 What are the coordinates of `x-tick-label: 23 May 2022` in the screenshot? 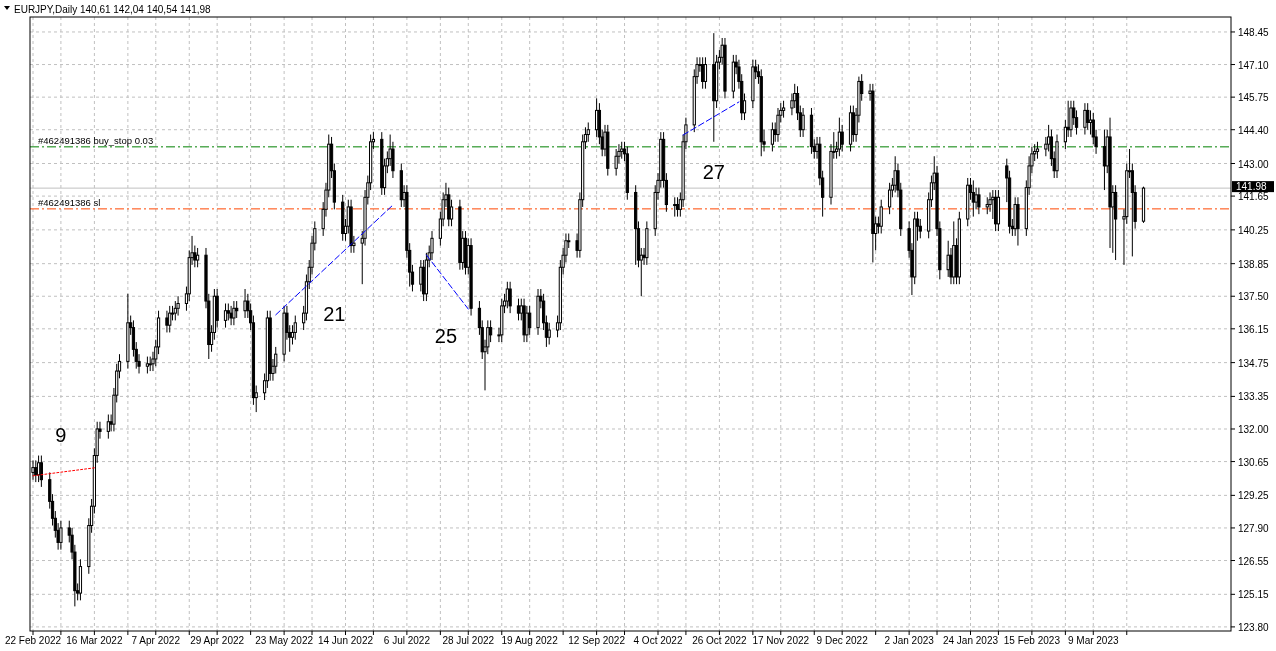 It's located at (284, 640).